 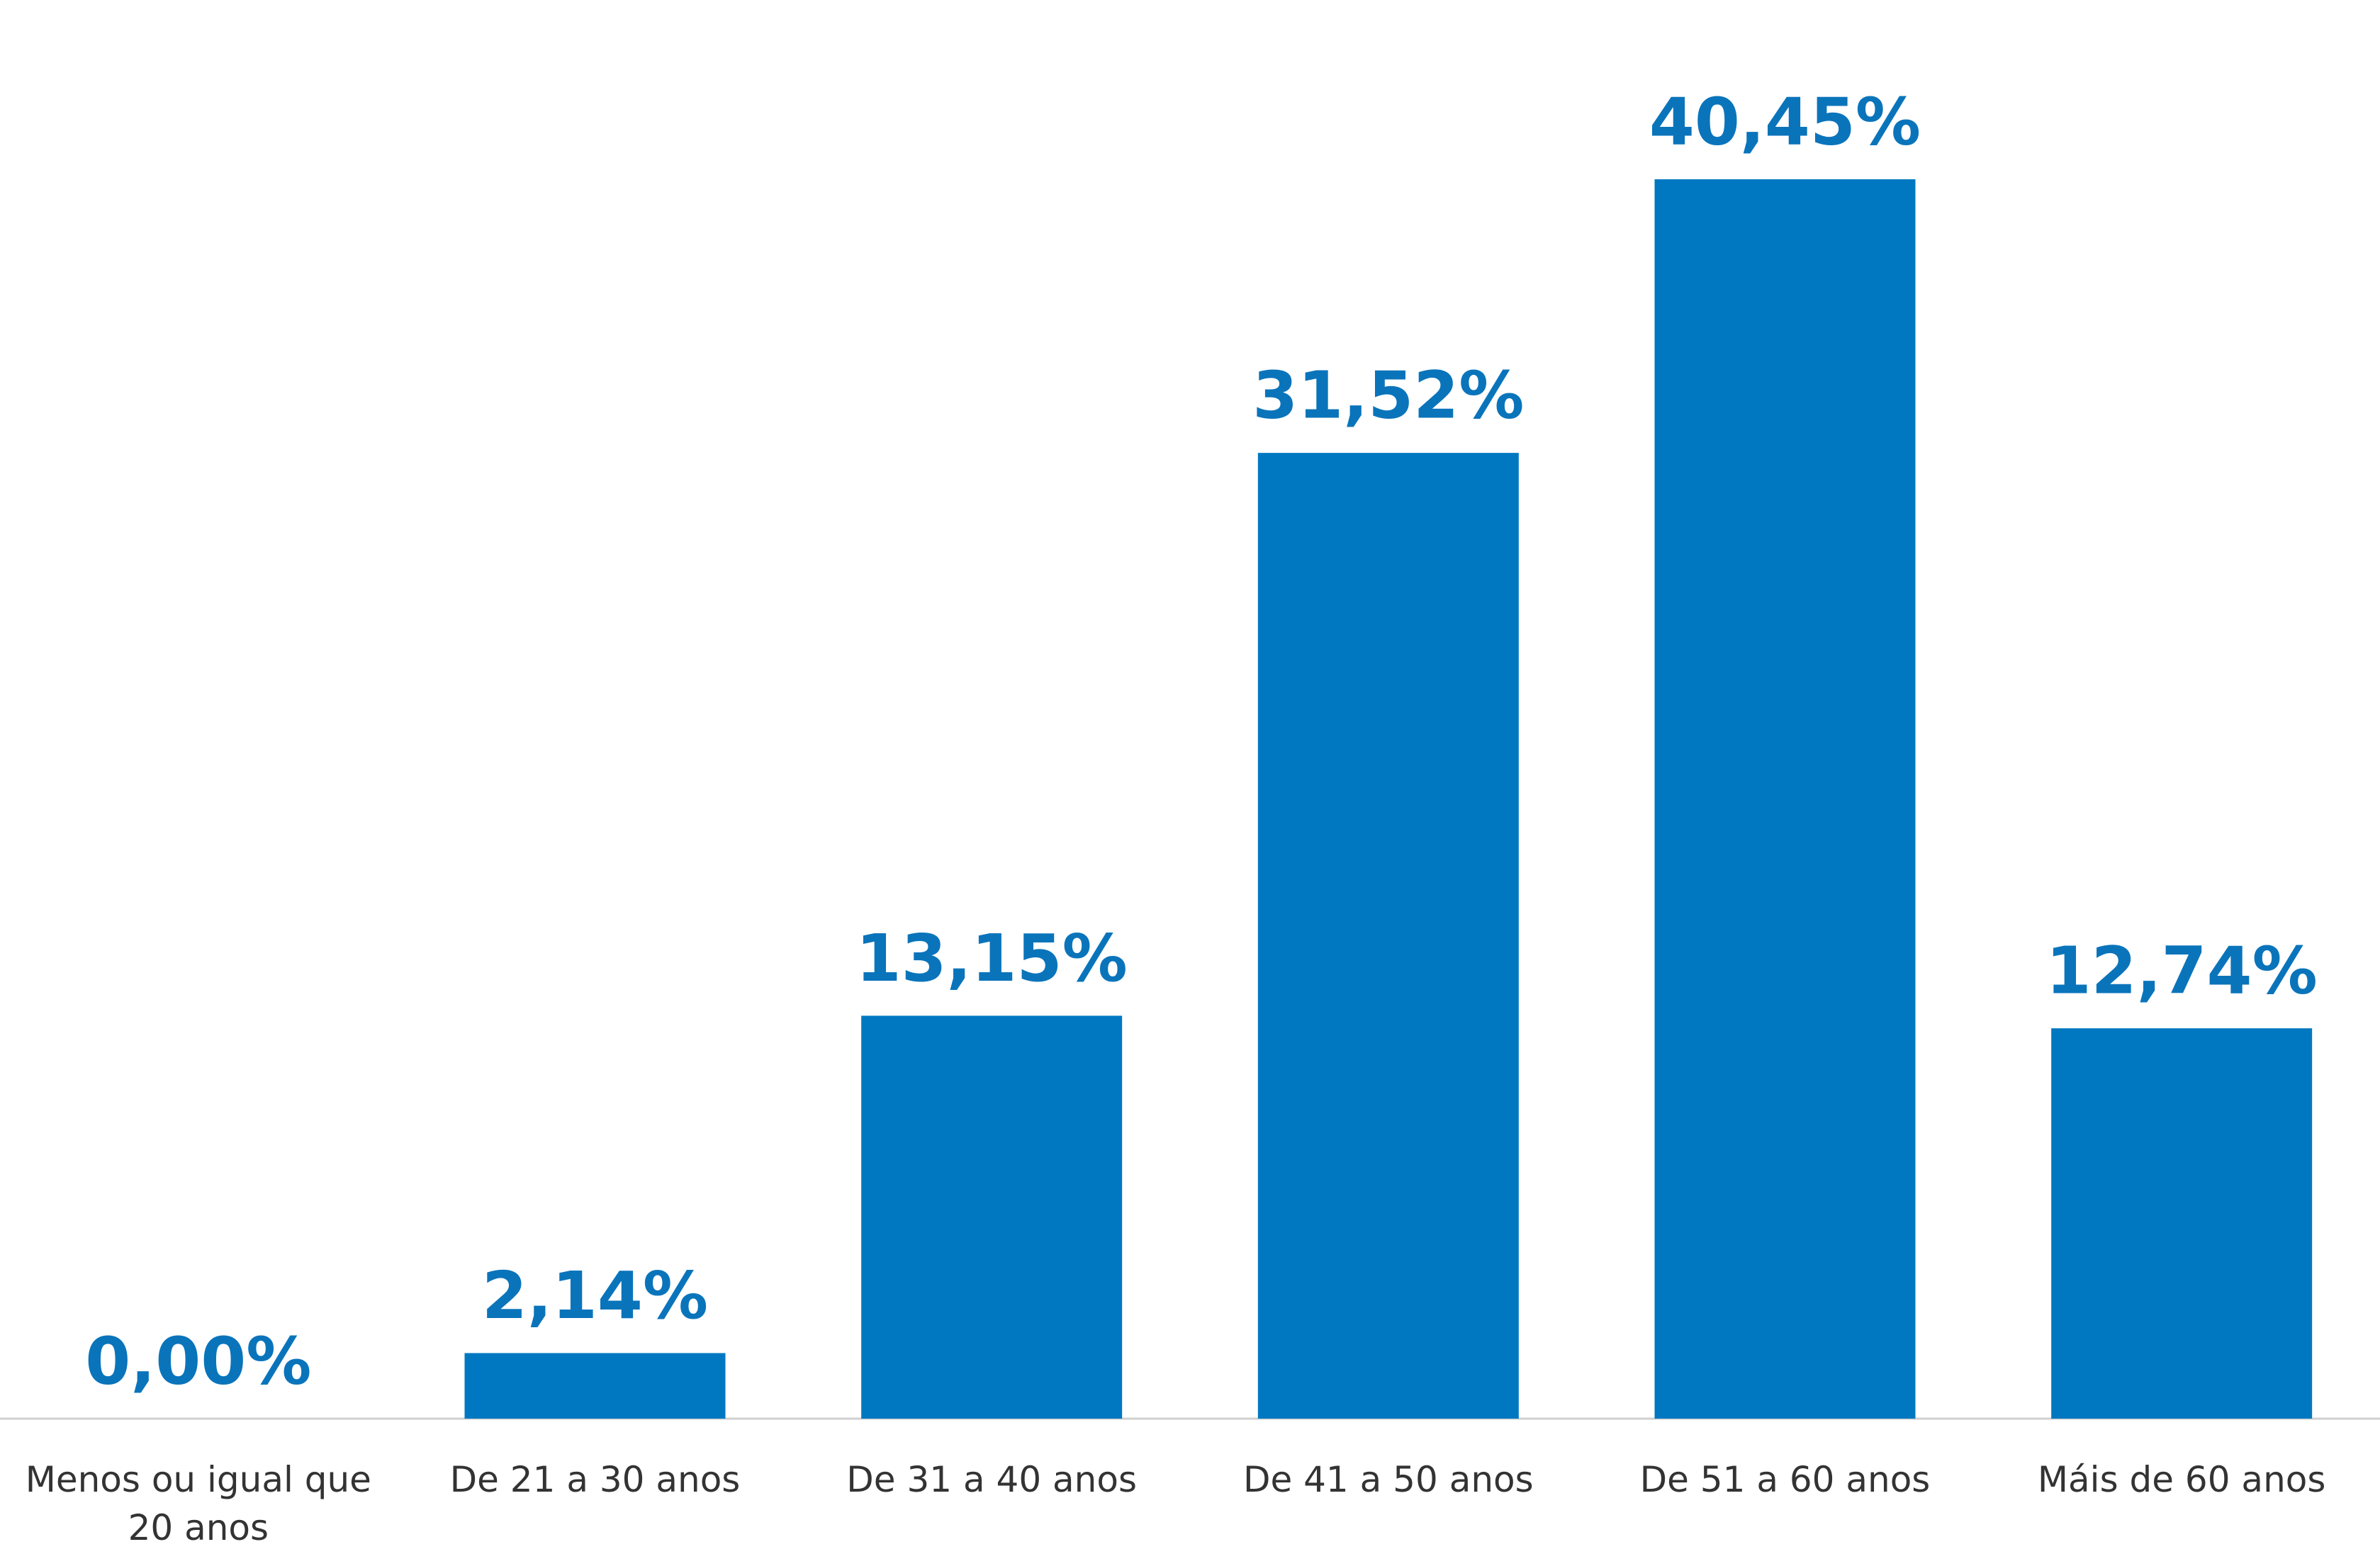 I want to click on value-label: 40,45%, so click(x=1785, y=122).